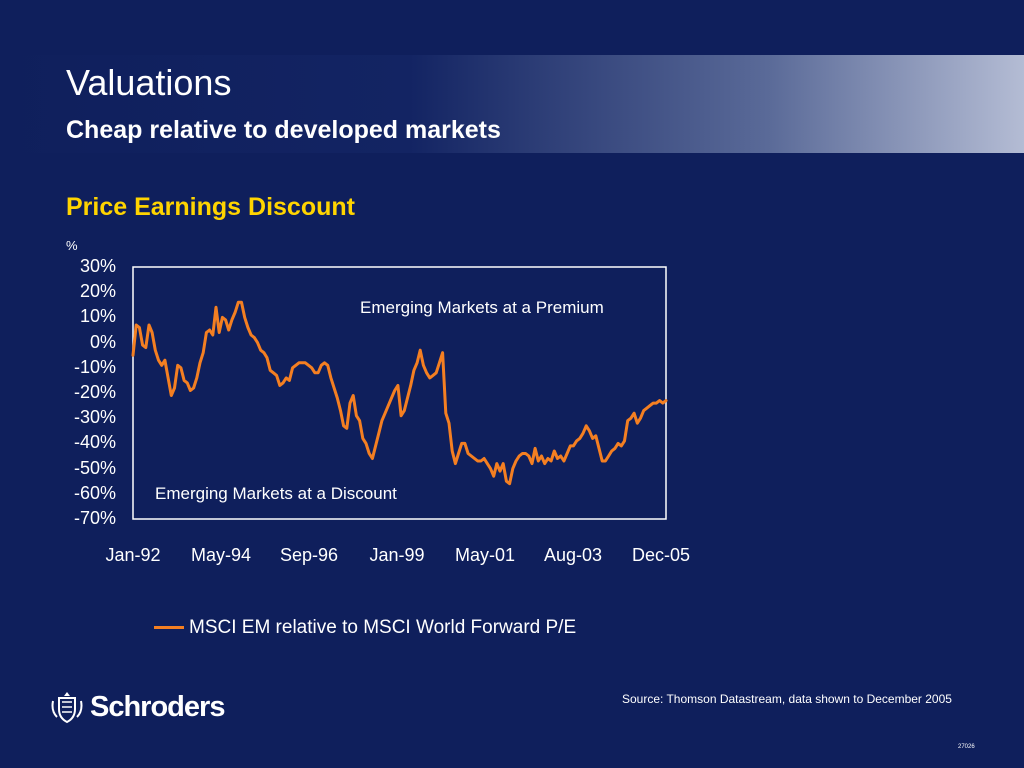  What do you see at coordinates (72, 245) in the screenshot?
I see `y-axis-unit-label: %` at bounding box center [72, 245].